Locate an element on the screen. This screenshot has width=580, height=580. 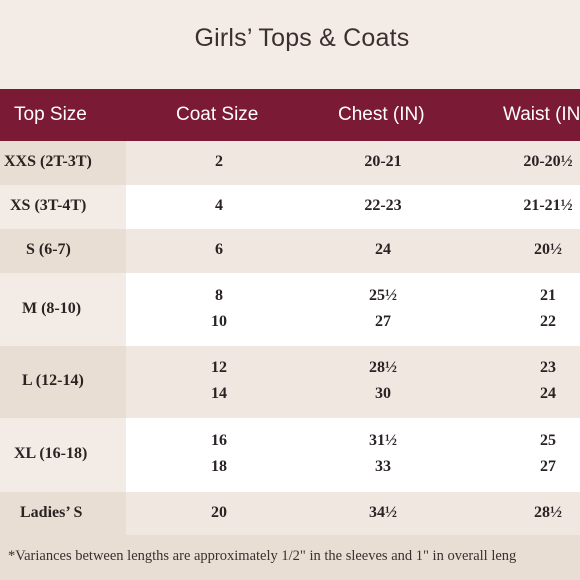
table-header: Top Size Coat Size Chest (IN) Waist (IN is located at coordinates (290, 115).